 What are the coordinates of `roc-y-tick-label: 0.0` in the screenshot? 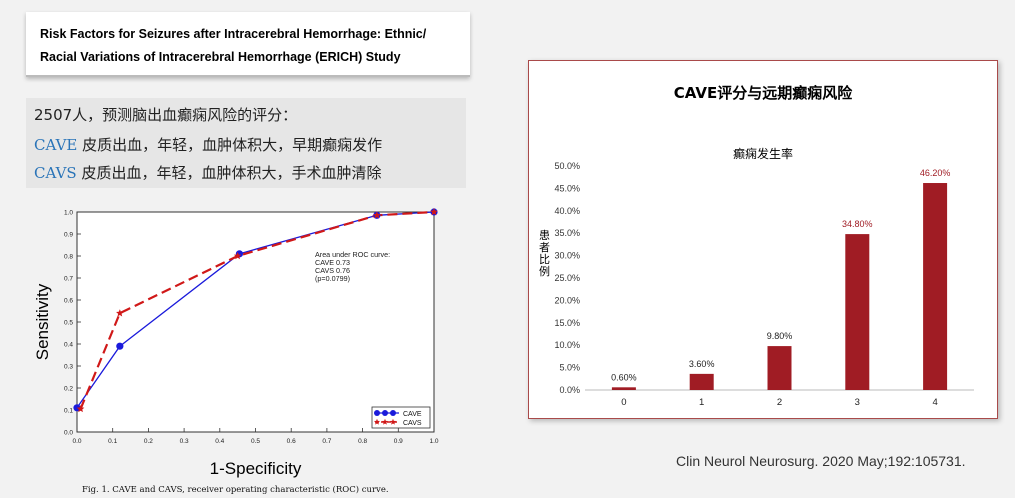 It's located at (68, 433).